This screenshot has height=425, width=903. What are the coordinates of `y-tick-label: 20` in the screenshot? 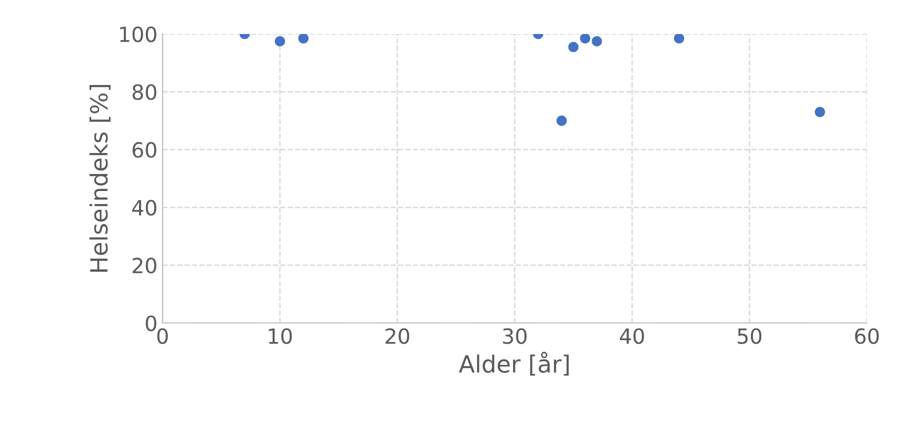 It's located at (144, 266).